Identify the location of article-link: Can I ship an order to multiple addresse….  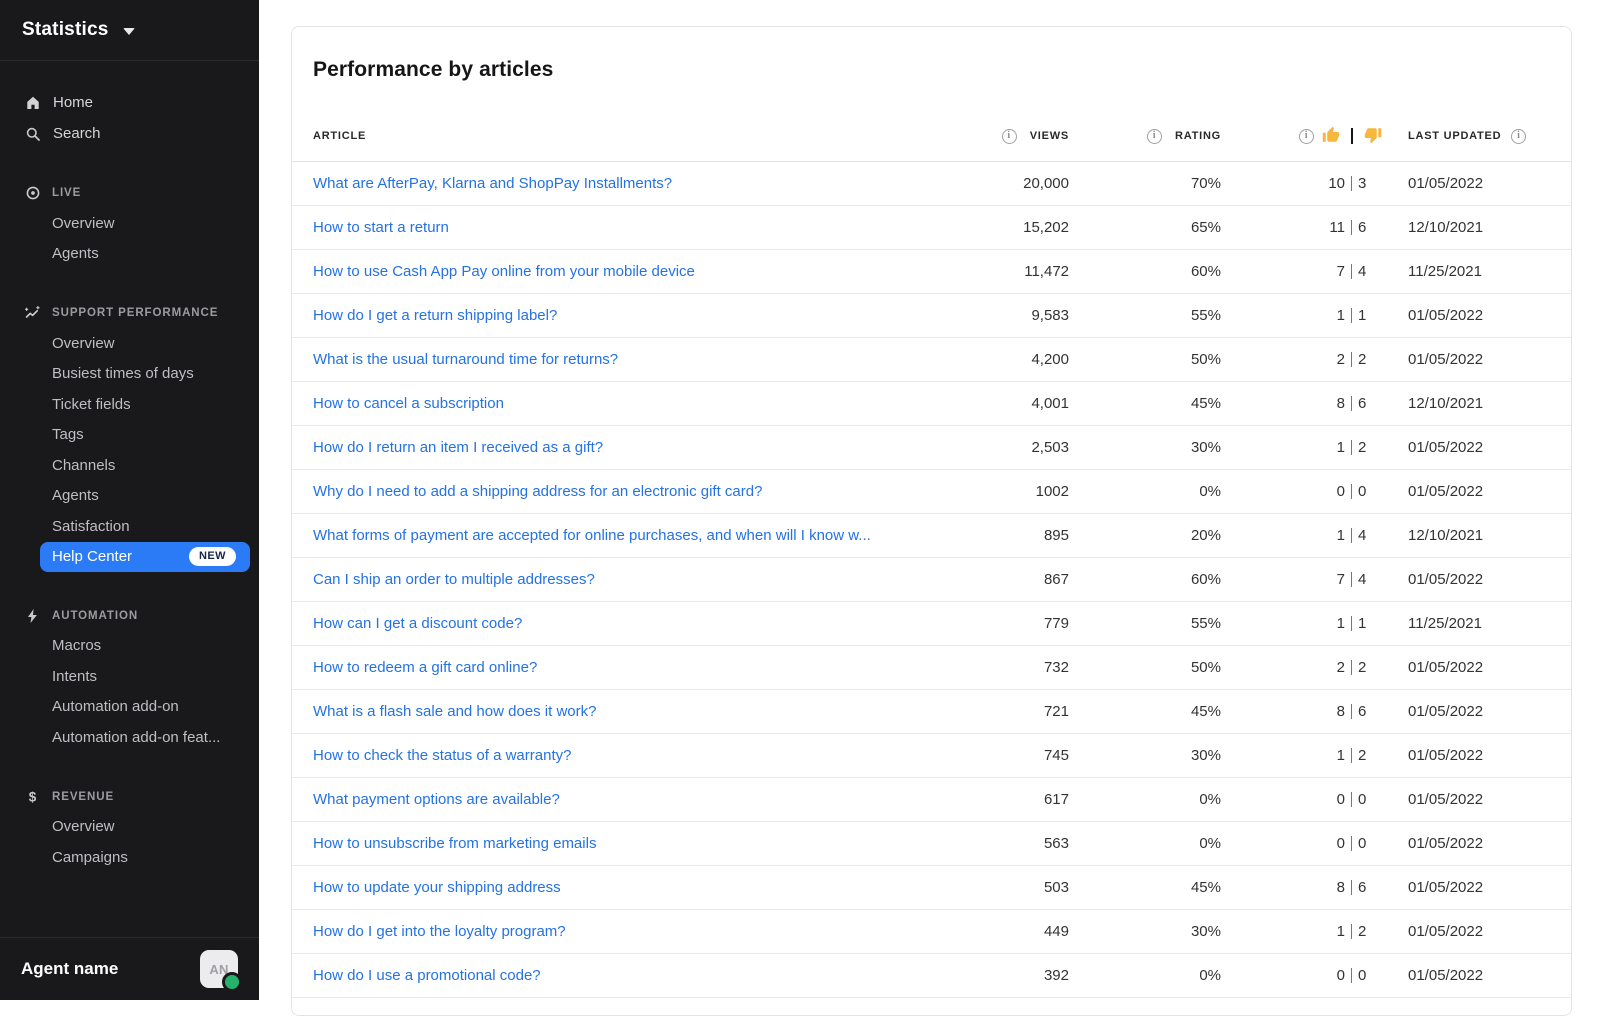
(454, 579).